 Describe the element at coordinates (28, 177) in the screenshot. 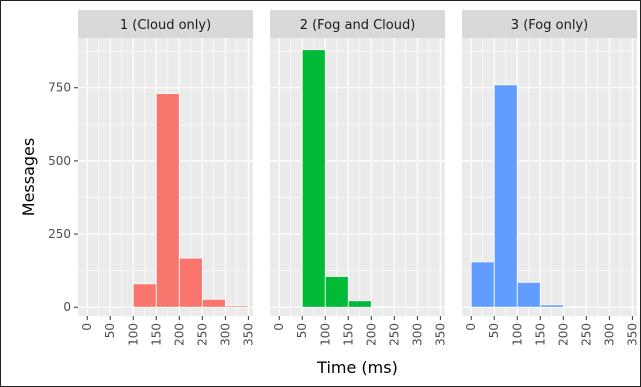

I see `y-axis-label: Messages` at that location.